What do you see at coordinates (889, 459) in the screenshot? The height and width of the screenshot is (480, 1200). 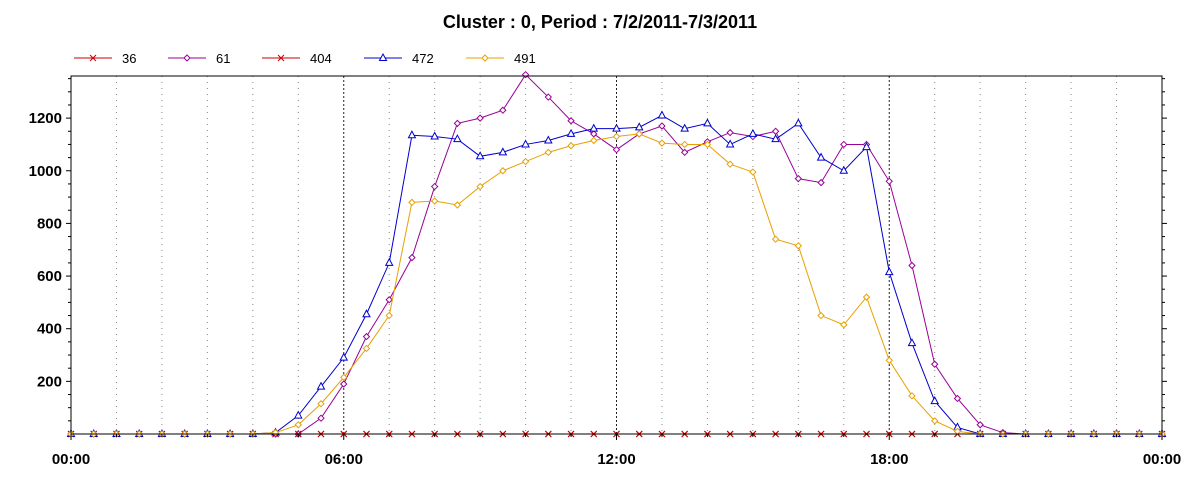 I see `x-tick-label: 18:00` at bounding box center [889, 459].